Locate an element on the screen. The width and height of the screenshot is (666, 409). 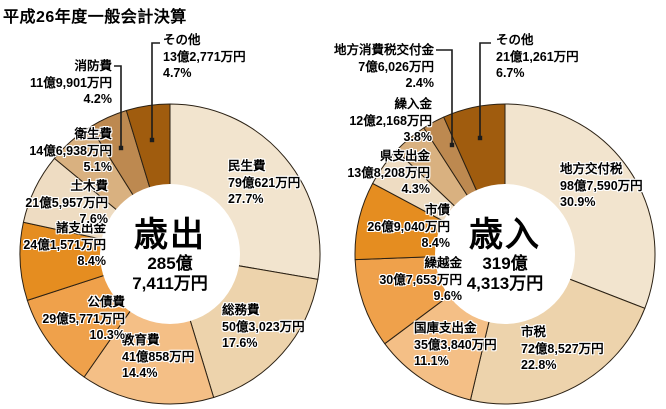
segment-name: 繰越金 is located at coordinates (443, 263).